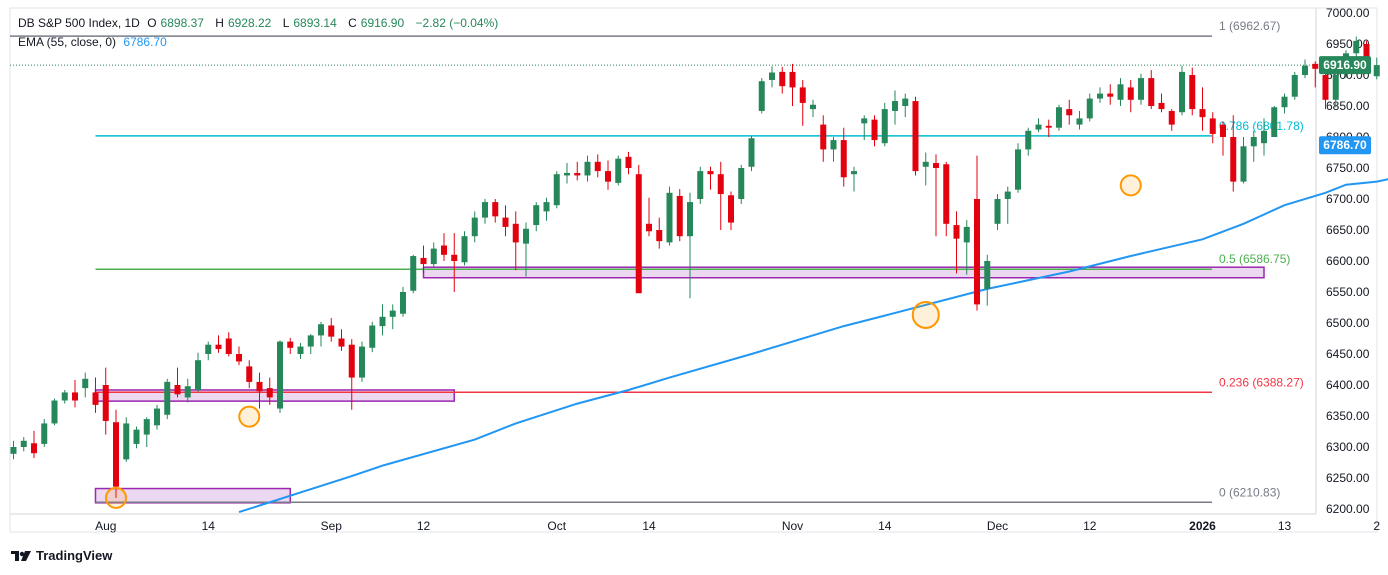 The image size is (1388, 575). What do you see at coordinates (1348, 416) in the screenshot?
I see `y-tick-label: 6350.00` at bounding box center [1348, 416].